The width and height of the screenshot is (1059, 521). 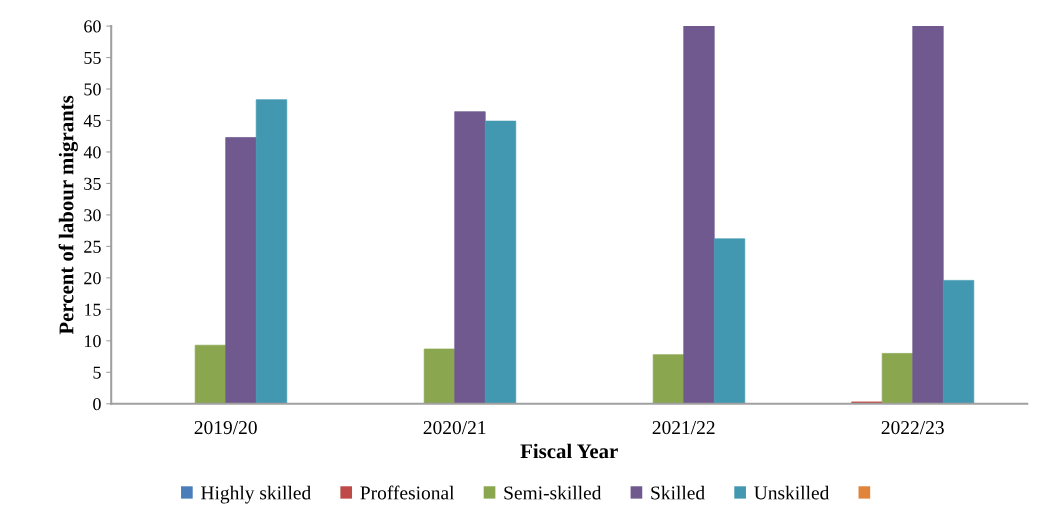 What do you see at coordinates (97, 404) in the screenshot?
I see `y-tick-label: 0` at bounding box center [97, 404].